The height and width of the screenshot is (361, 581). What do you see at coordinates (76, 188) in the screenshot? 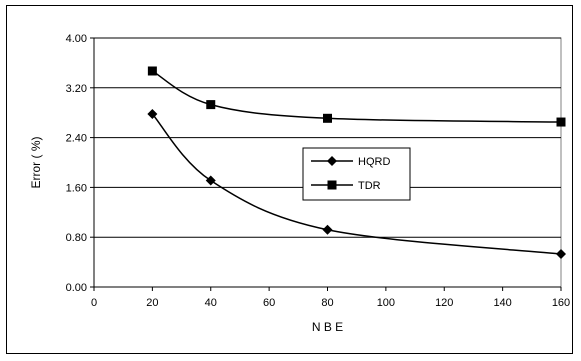
I see `y-tick-label: 1.60` at bounding box center [76, 188].